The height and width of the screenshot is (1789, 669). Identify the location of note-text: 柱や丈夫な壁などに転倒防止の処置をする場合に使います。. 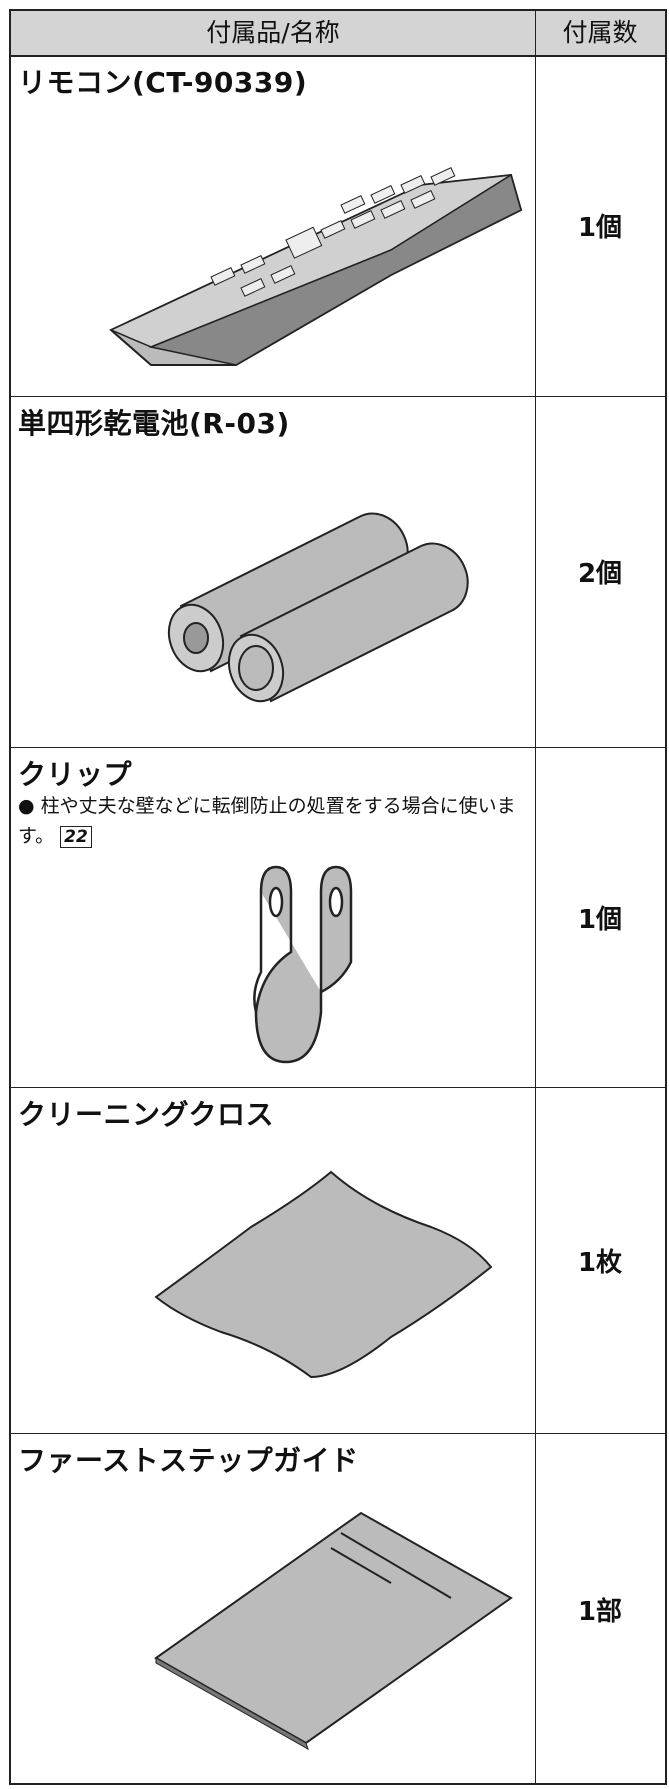
(267, 821).